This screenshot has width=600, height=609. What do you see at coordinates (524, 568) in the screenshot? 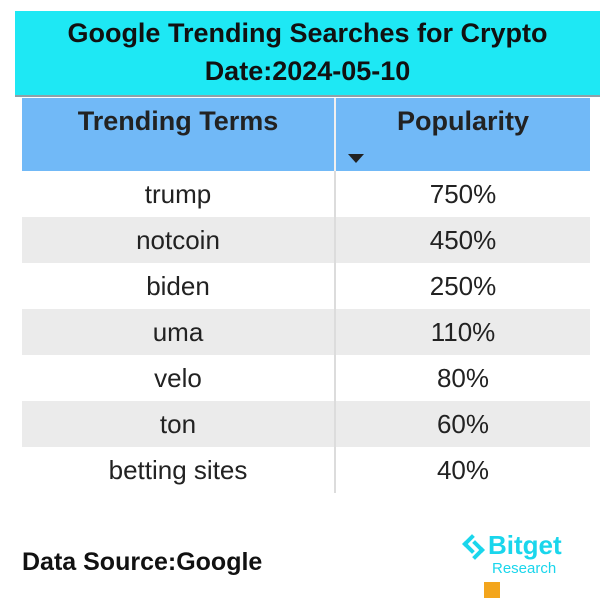
I see `logo-sub: Research` at bounding box center [524, 568].